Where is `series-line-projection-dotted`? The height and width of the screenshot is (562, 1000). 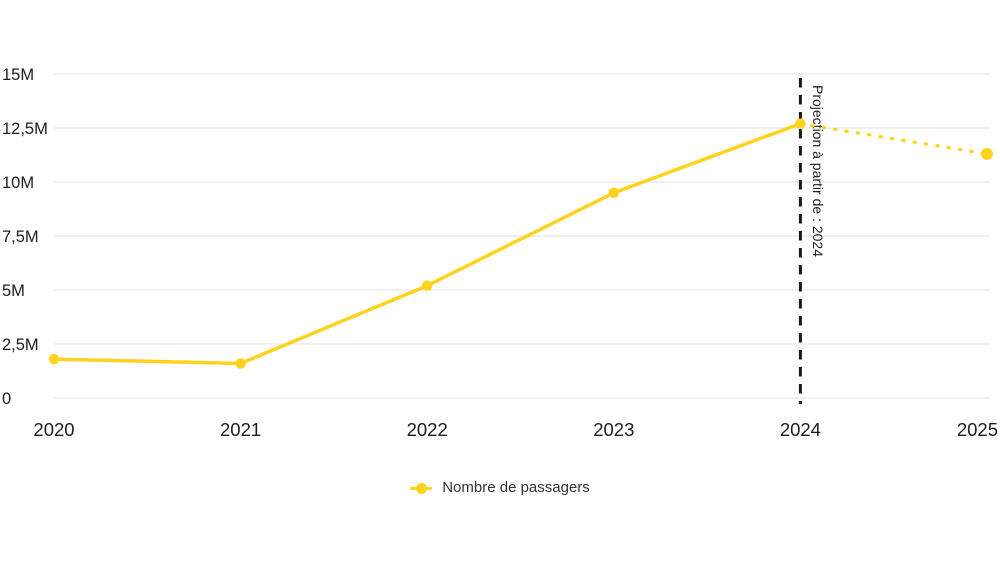 series-line-projection-dotted is located at coordinates (893, 139).